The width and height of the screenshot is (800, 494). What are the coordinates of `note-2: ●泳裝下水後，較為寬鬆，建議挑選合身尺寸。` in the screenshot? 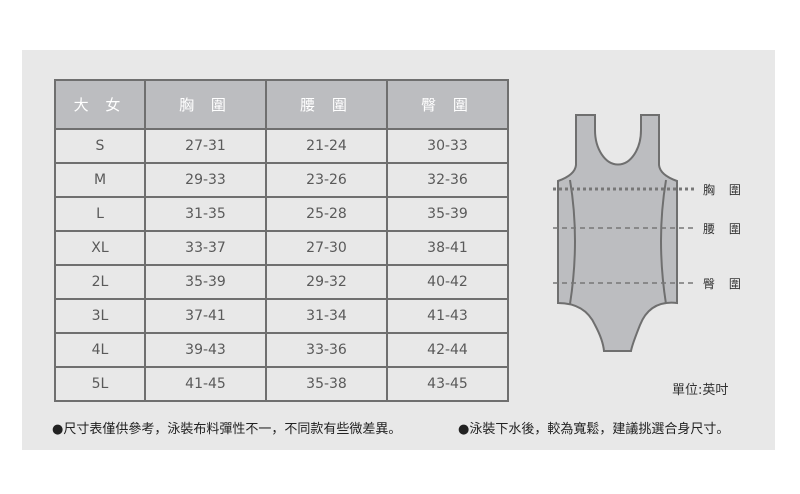 It's located at (594, 429).